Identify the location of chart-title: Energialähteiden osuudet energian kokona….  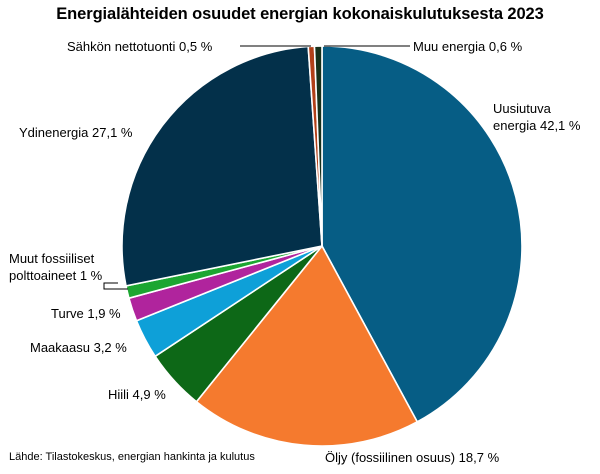
(300, 14).